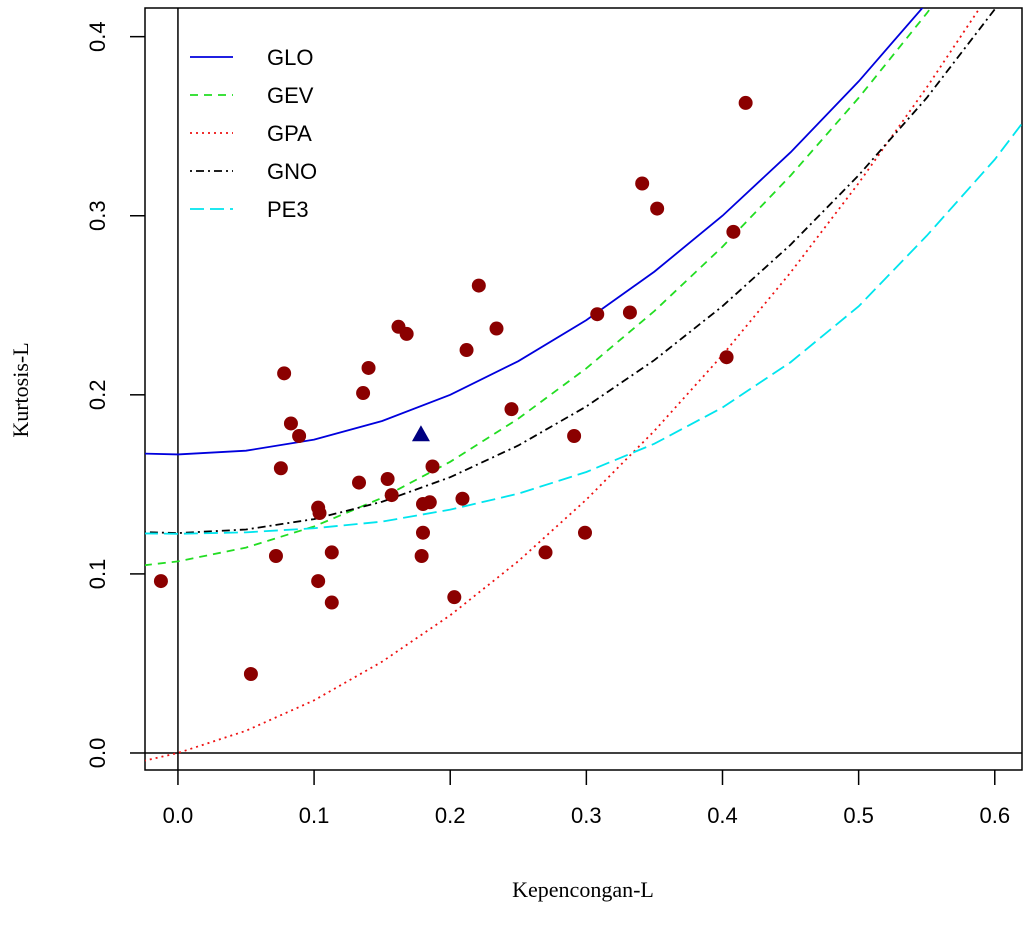  What do you see at coordinates (292, 171) in the screenshot?
I see `legend-label: GNO` at bounding box center [292, 171].